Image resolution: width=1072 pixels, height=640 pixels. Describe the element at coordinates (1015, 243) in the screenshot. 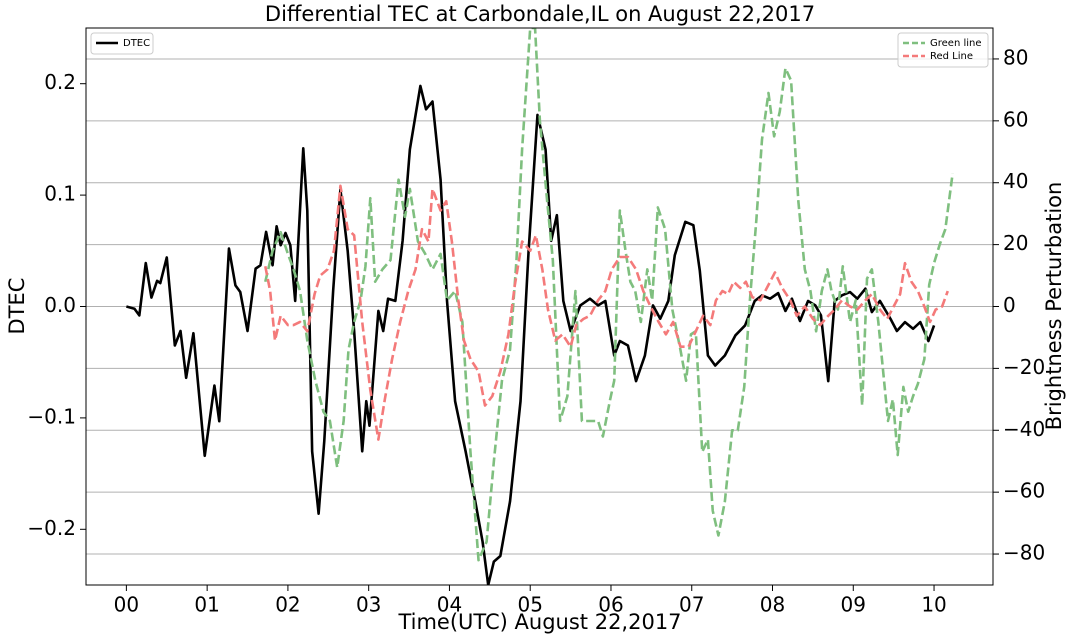

I see `y2-tick-label: 20` at that location.